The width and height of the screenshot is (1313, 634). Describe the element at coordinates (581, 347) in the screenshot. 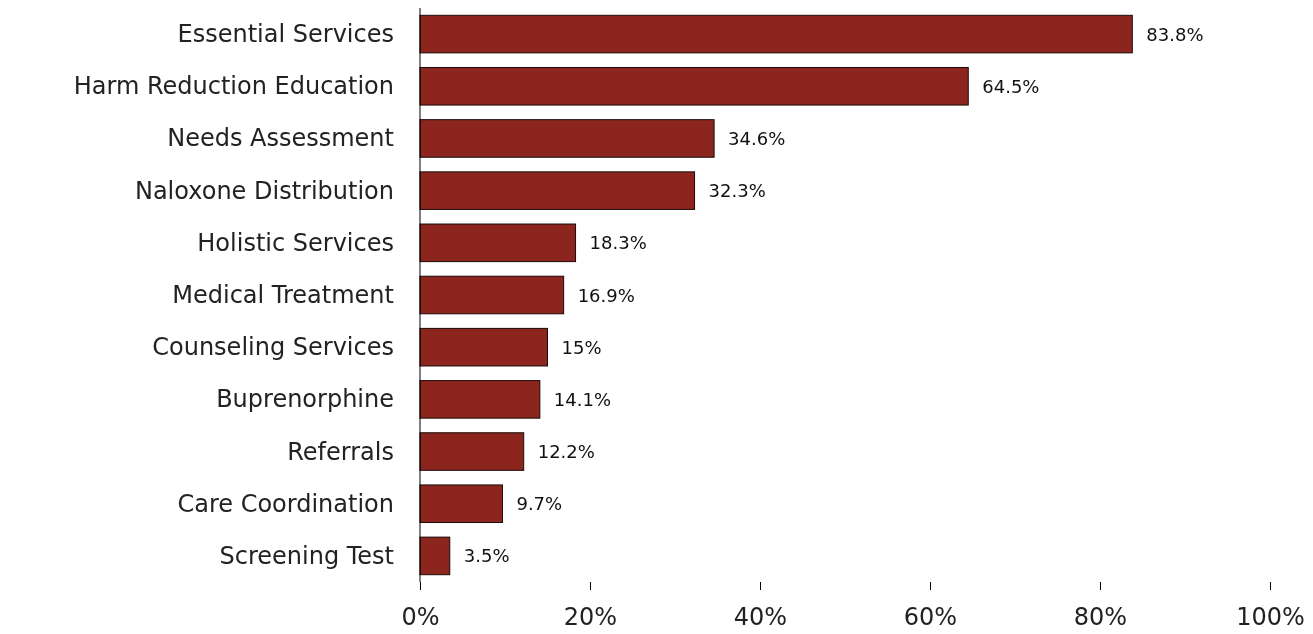

I see `data-label: 15%` at that location.